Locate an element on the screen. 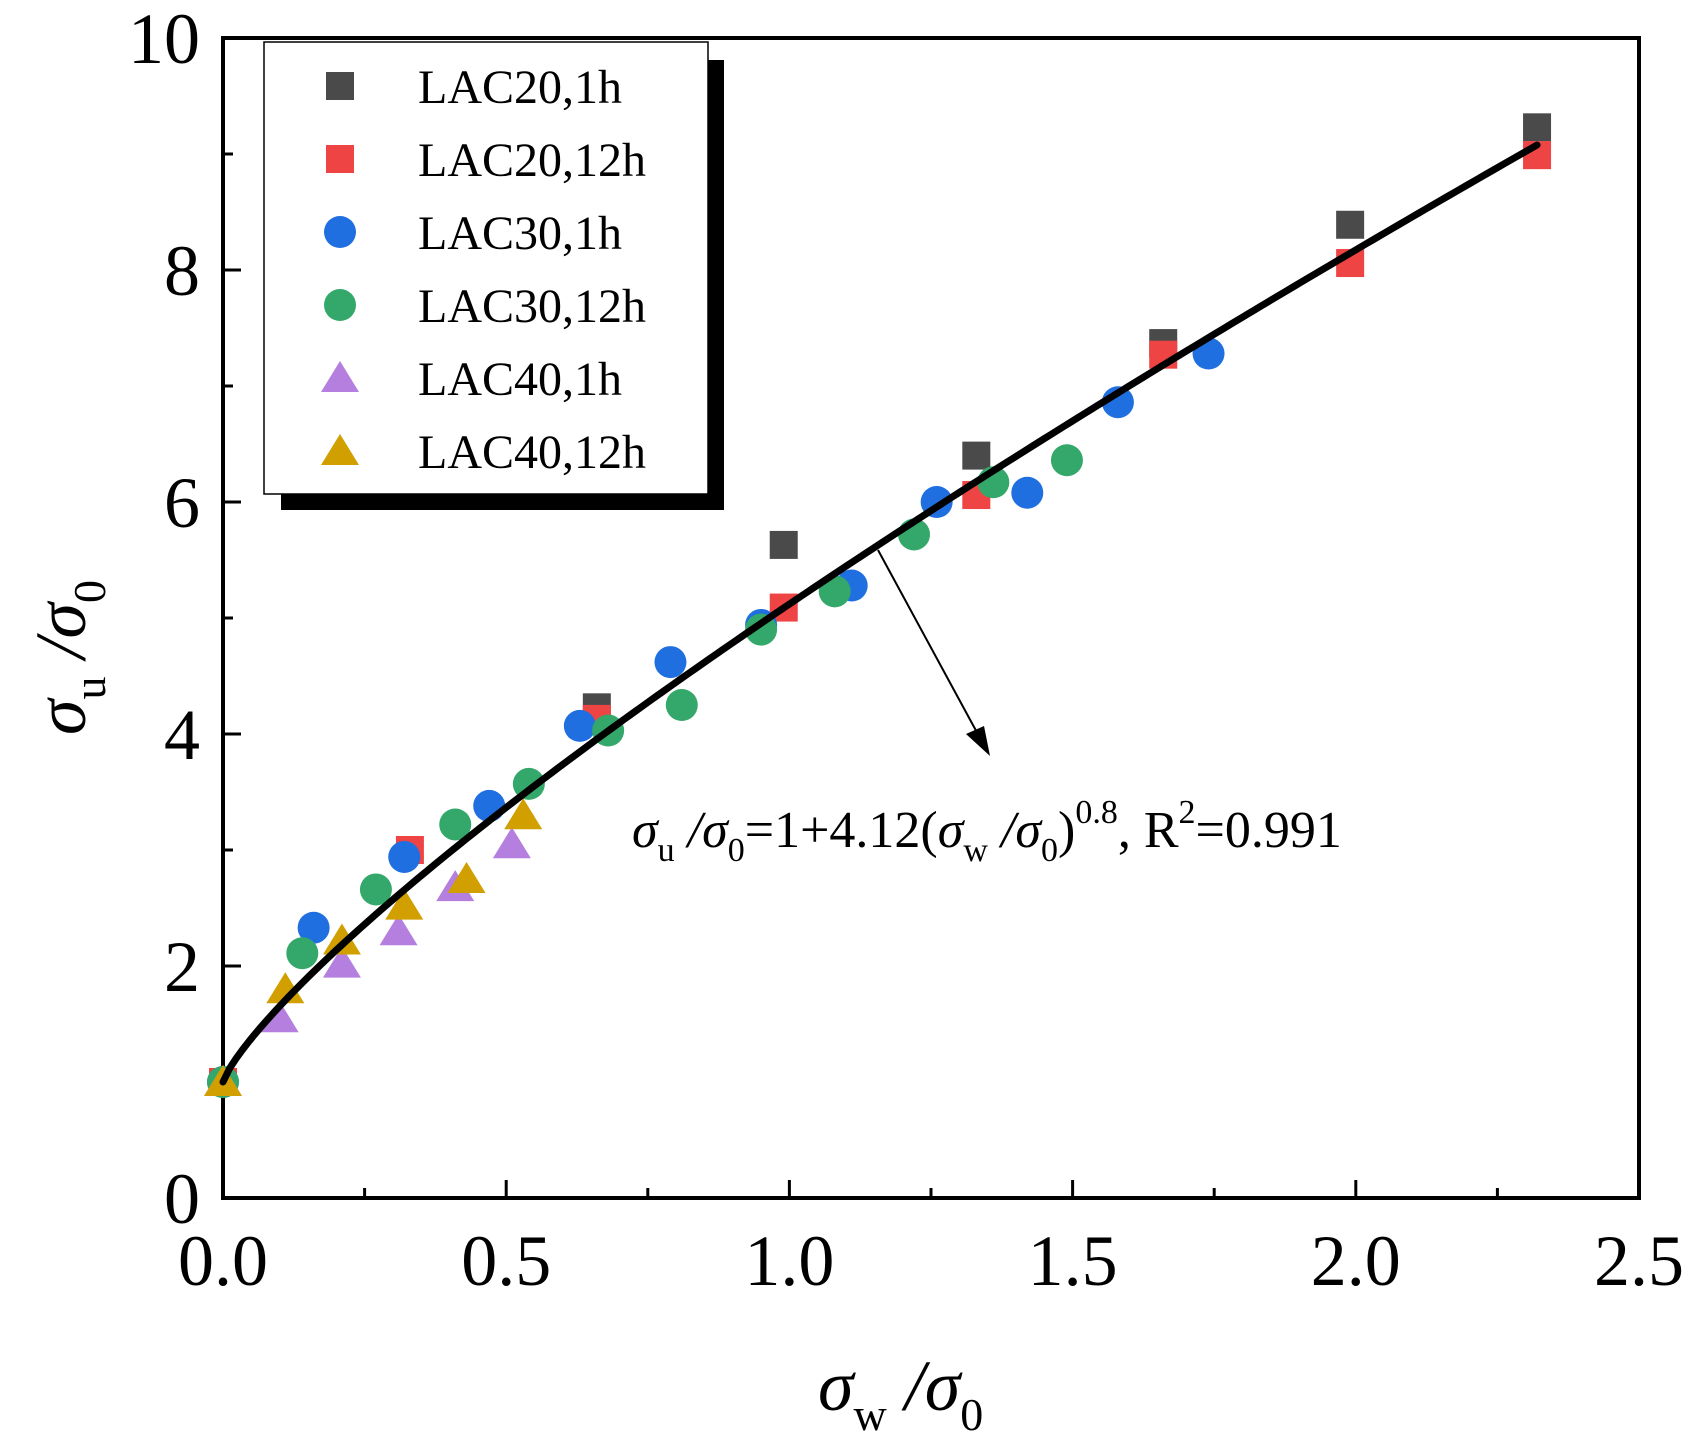  eq-lhs-sub: u is located at coordinates (666, 850).